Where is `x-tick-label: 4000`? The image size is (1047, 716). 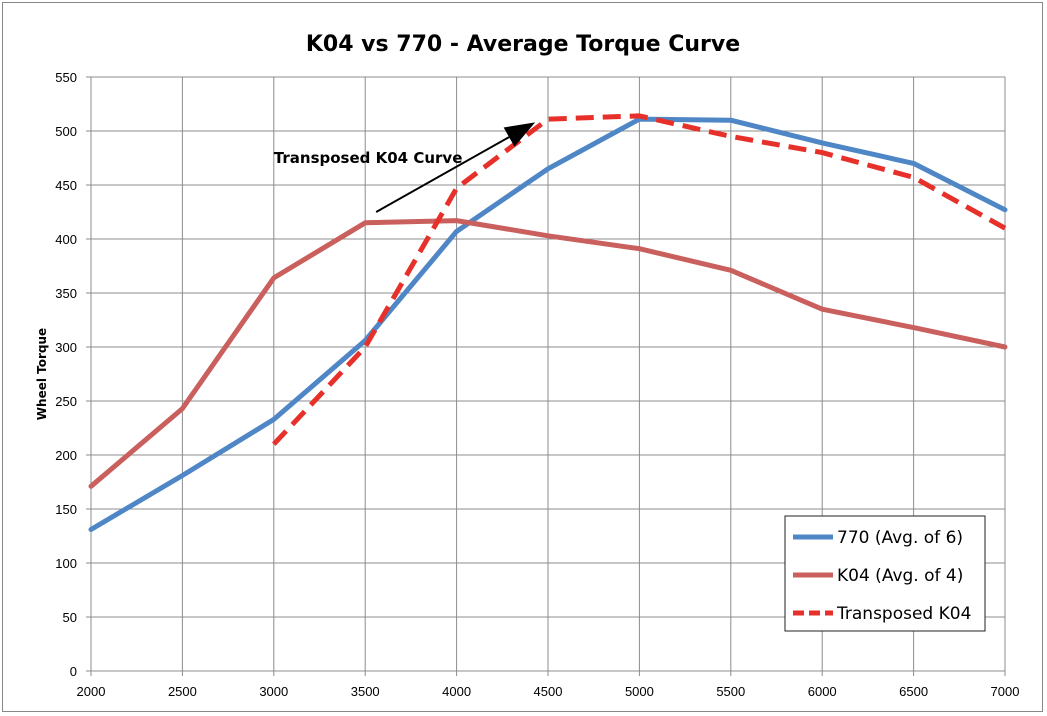 x-tick-label: 4000 is located at coordinates (456, 691).